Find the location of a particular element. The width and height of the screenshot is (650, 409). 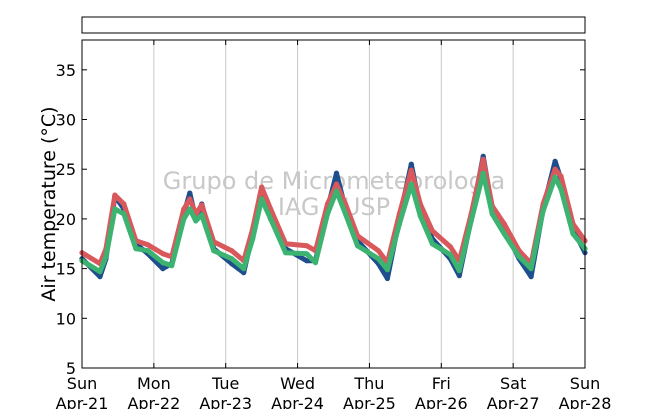

x-tick-label-date: Apr-28 is located at coordinates (585, 401).